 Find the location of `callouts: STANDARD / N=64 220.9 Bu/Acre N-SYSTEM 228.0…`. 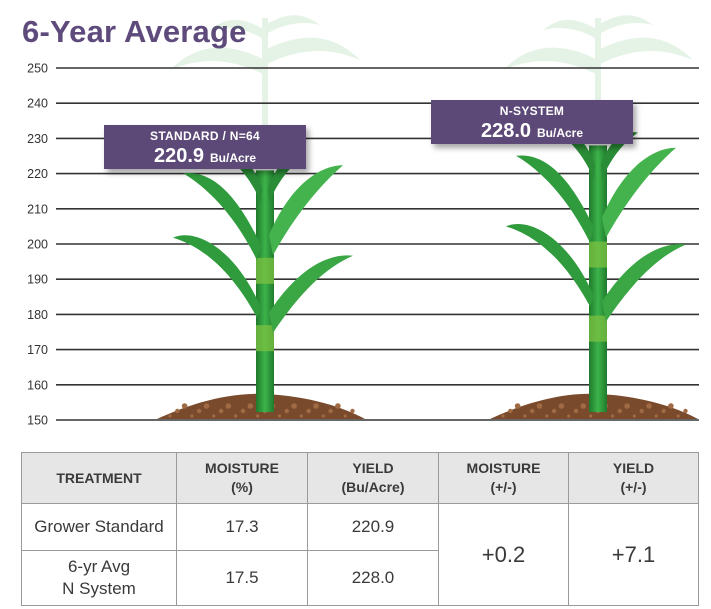

callouts: STANDARD / N=64 220.9 Bu/Acre N-SYSTEM 228.0… is located at coordinates (368, 134).